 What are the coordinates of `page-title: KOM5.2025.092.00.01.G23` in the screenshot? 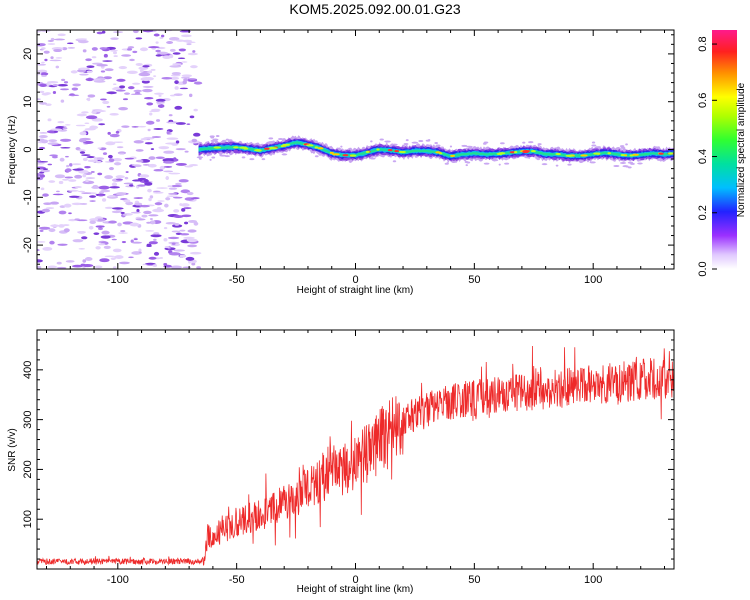 It's located at (375, 9).